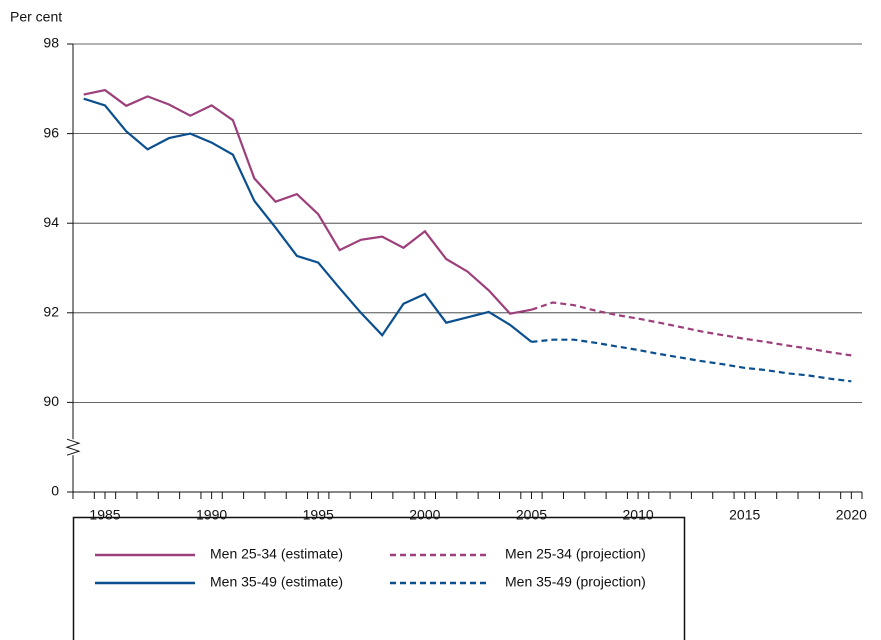 The width and height of the screenshot is (881, 640). I want to click on x-tick-label: 1995, so click(318, 515).